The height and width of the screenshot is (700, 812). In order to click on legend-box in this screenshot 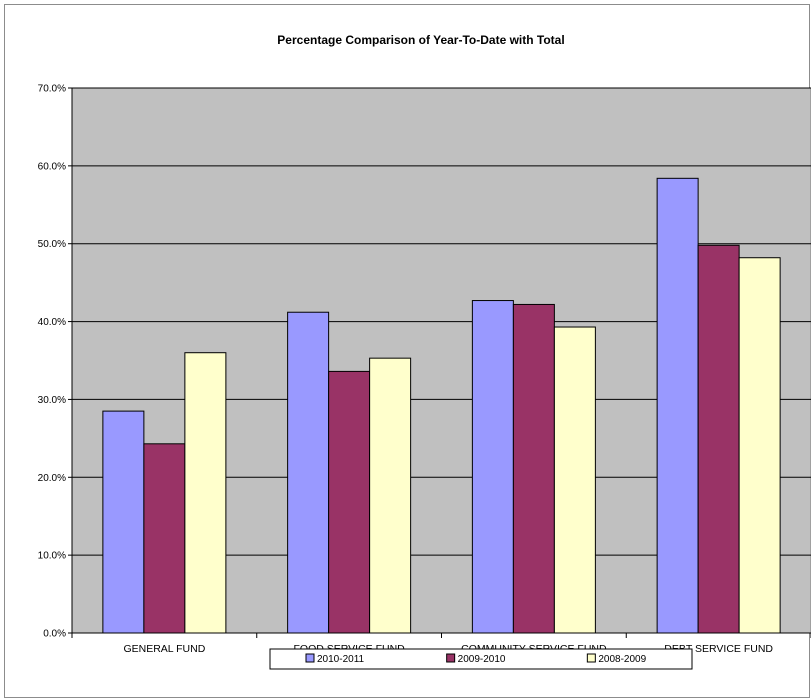, I will do `click(481, 659)`.